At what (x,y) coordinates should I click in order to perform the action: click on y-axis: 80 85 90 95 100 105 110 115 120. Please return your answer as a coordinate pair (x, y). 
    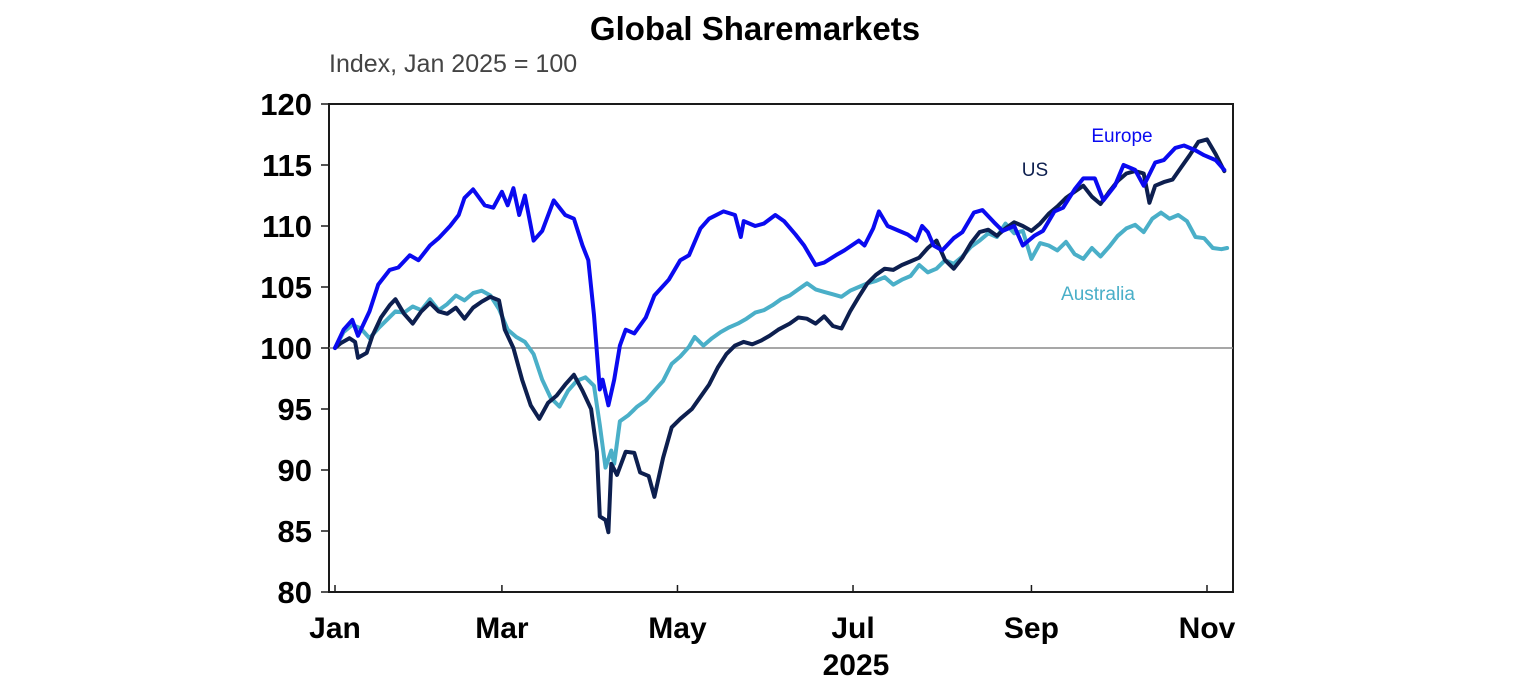
    Looking at the image, I should click on (294, 348).